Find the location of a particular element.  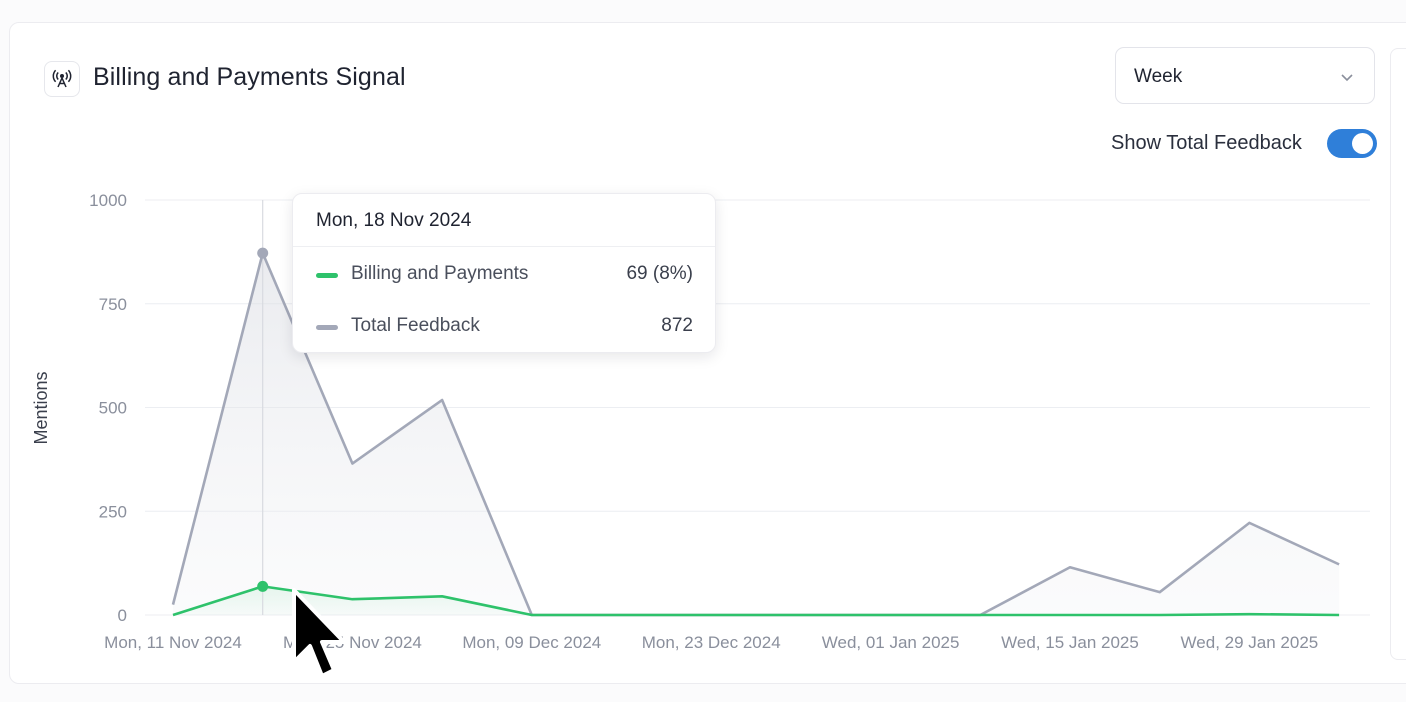

x-tick-label: Mon, 09 Dec 2024 is located at coordinates (531, 642).